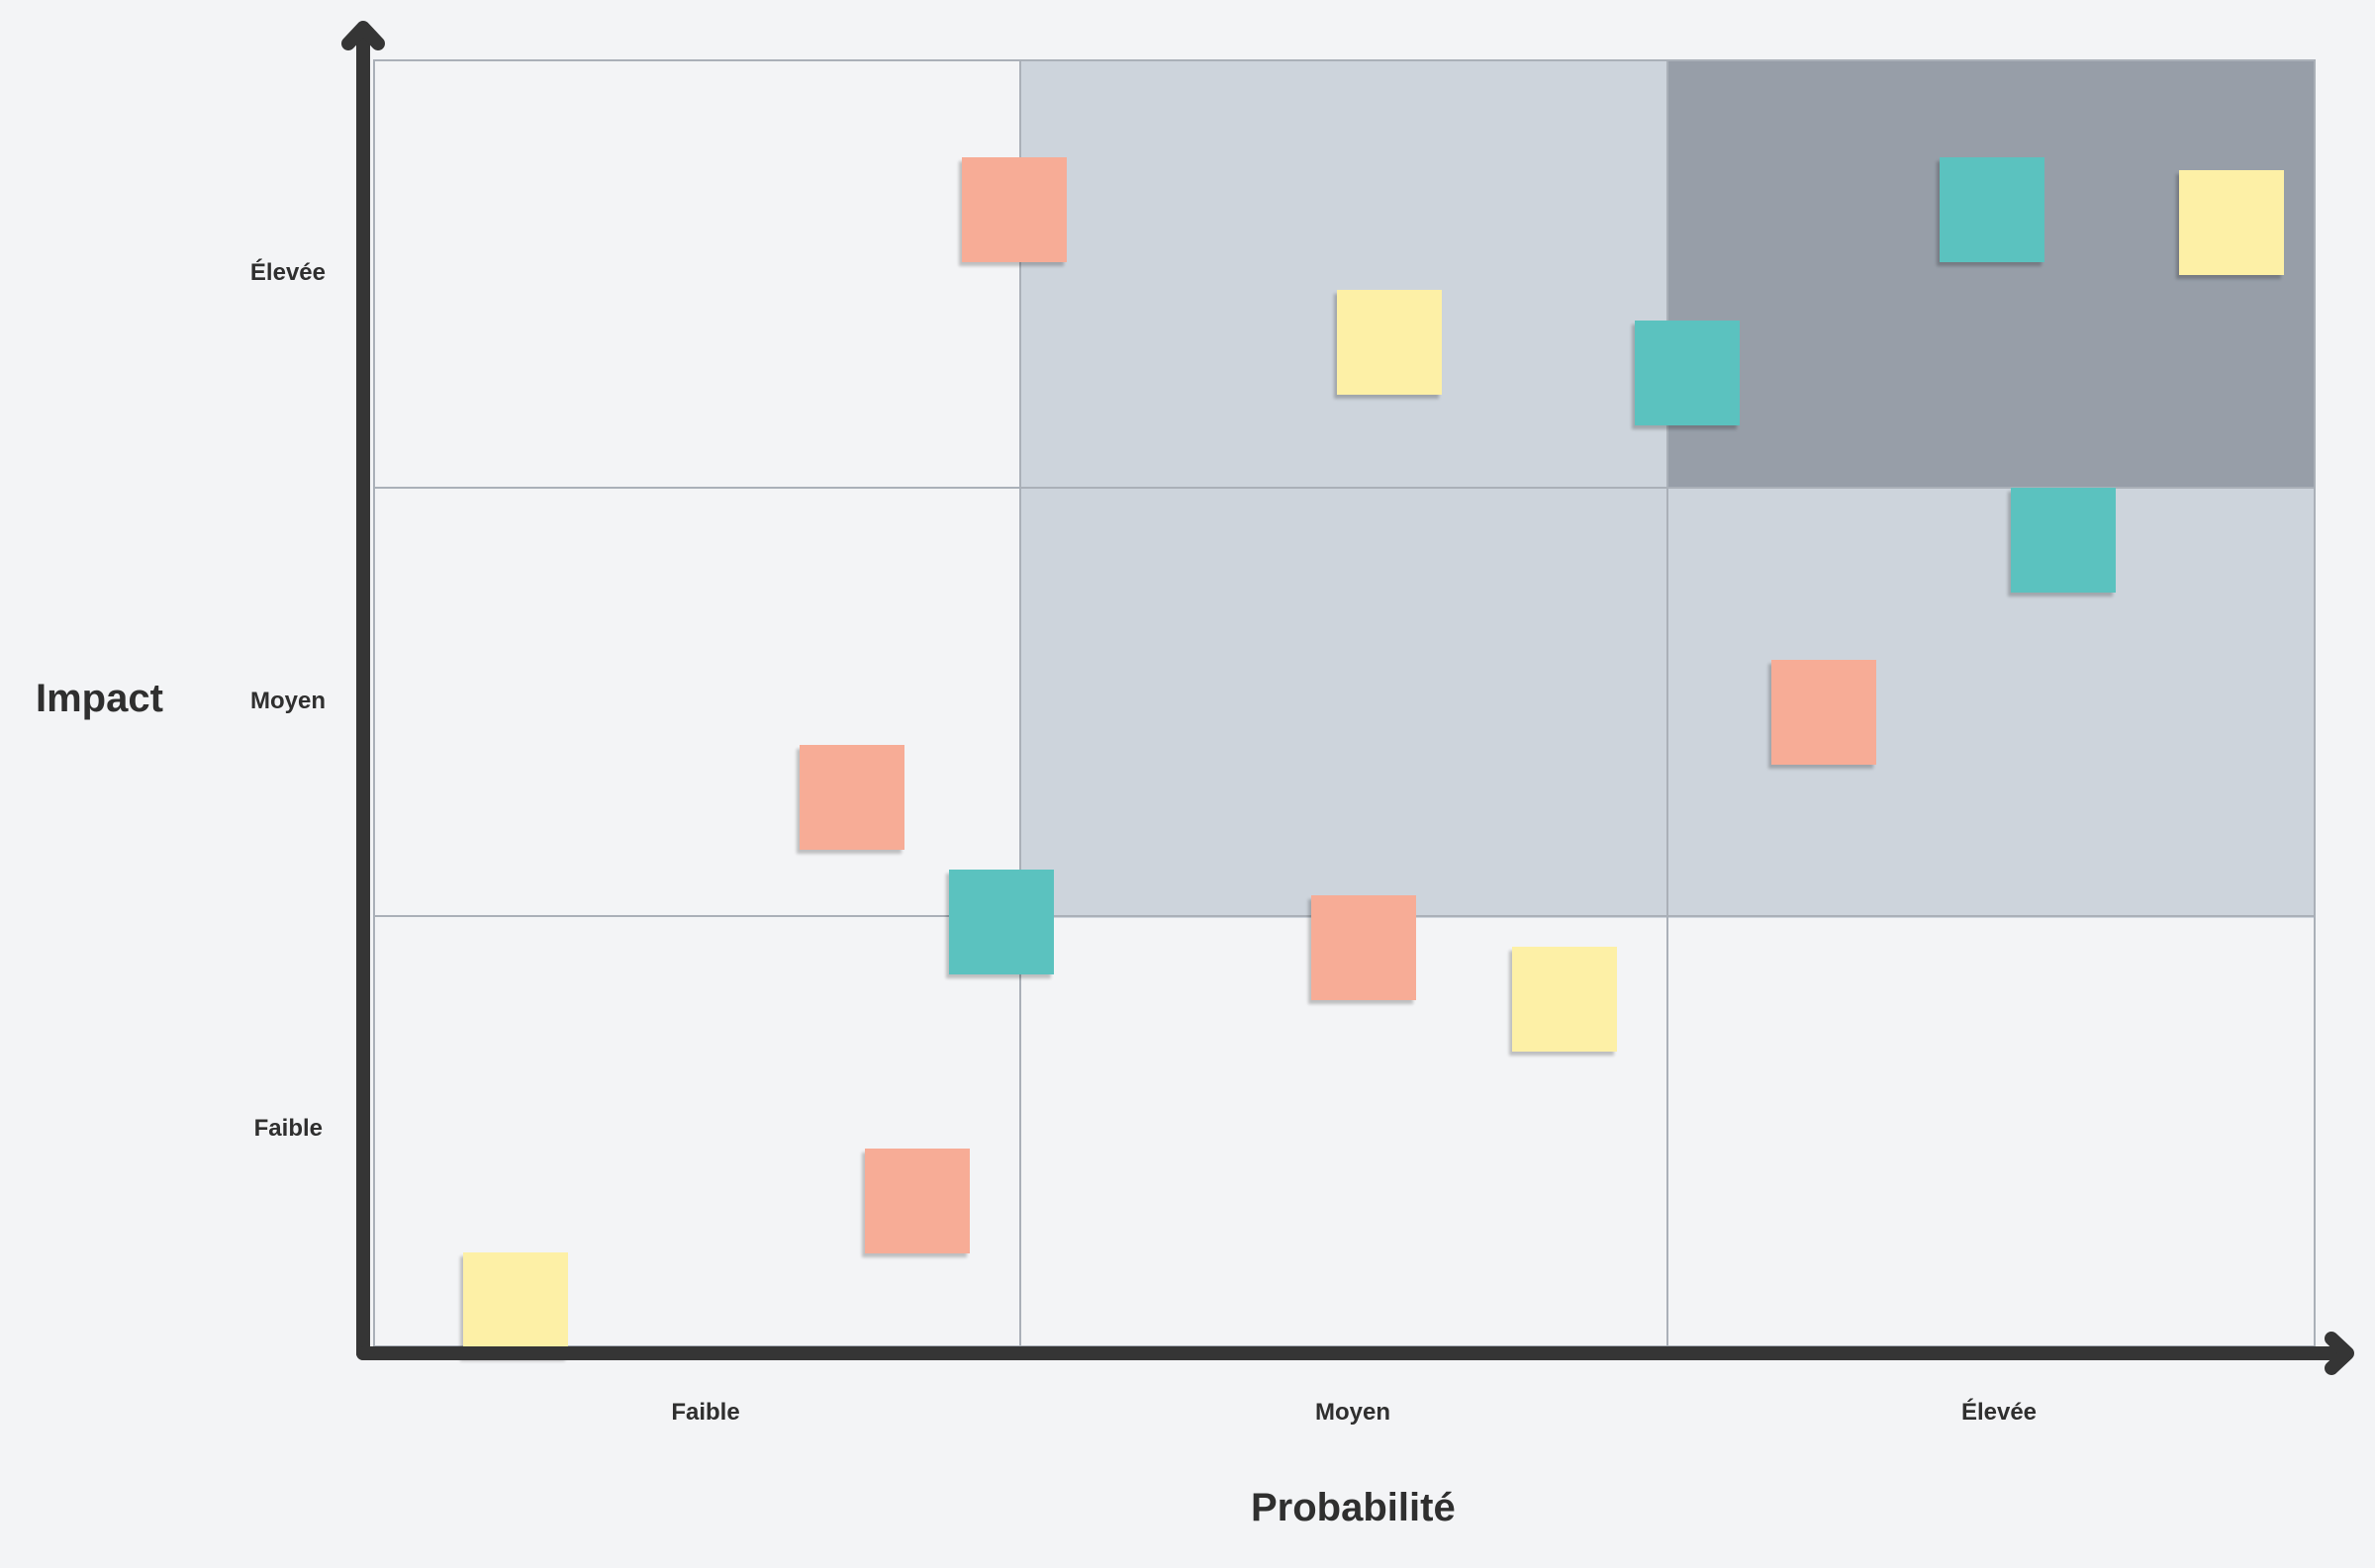 Image resolution: width=2375 pixels, height=1568 pixels. I want to click on x-tick-high: Élevée, so click(1999, 1412).